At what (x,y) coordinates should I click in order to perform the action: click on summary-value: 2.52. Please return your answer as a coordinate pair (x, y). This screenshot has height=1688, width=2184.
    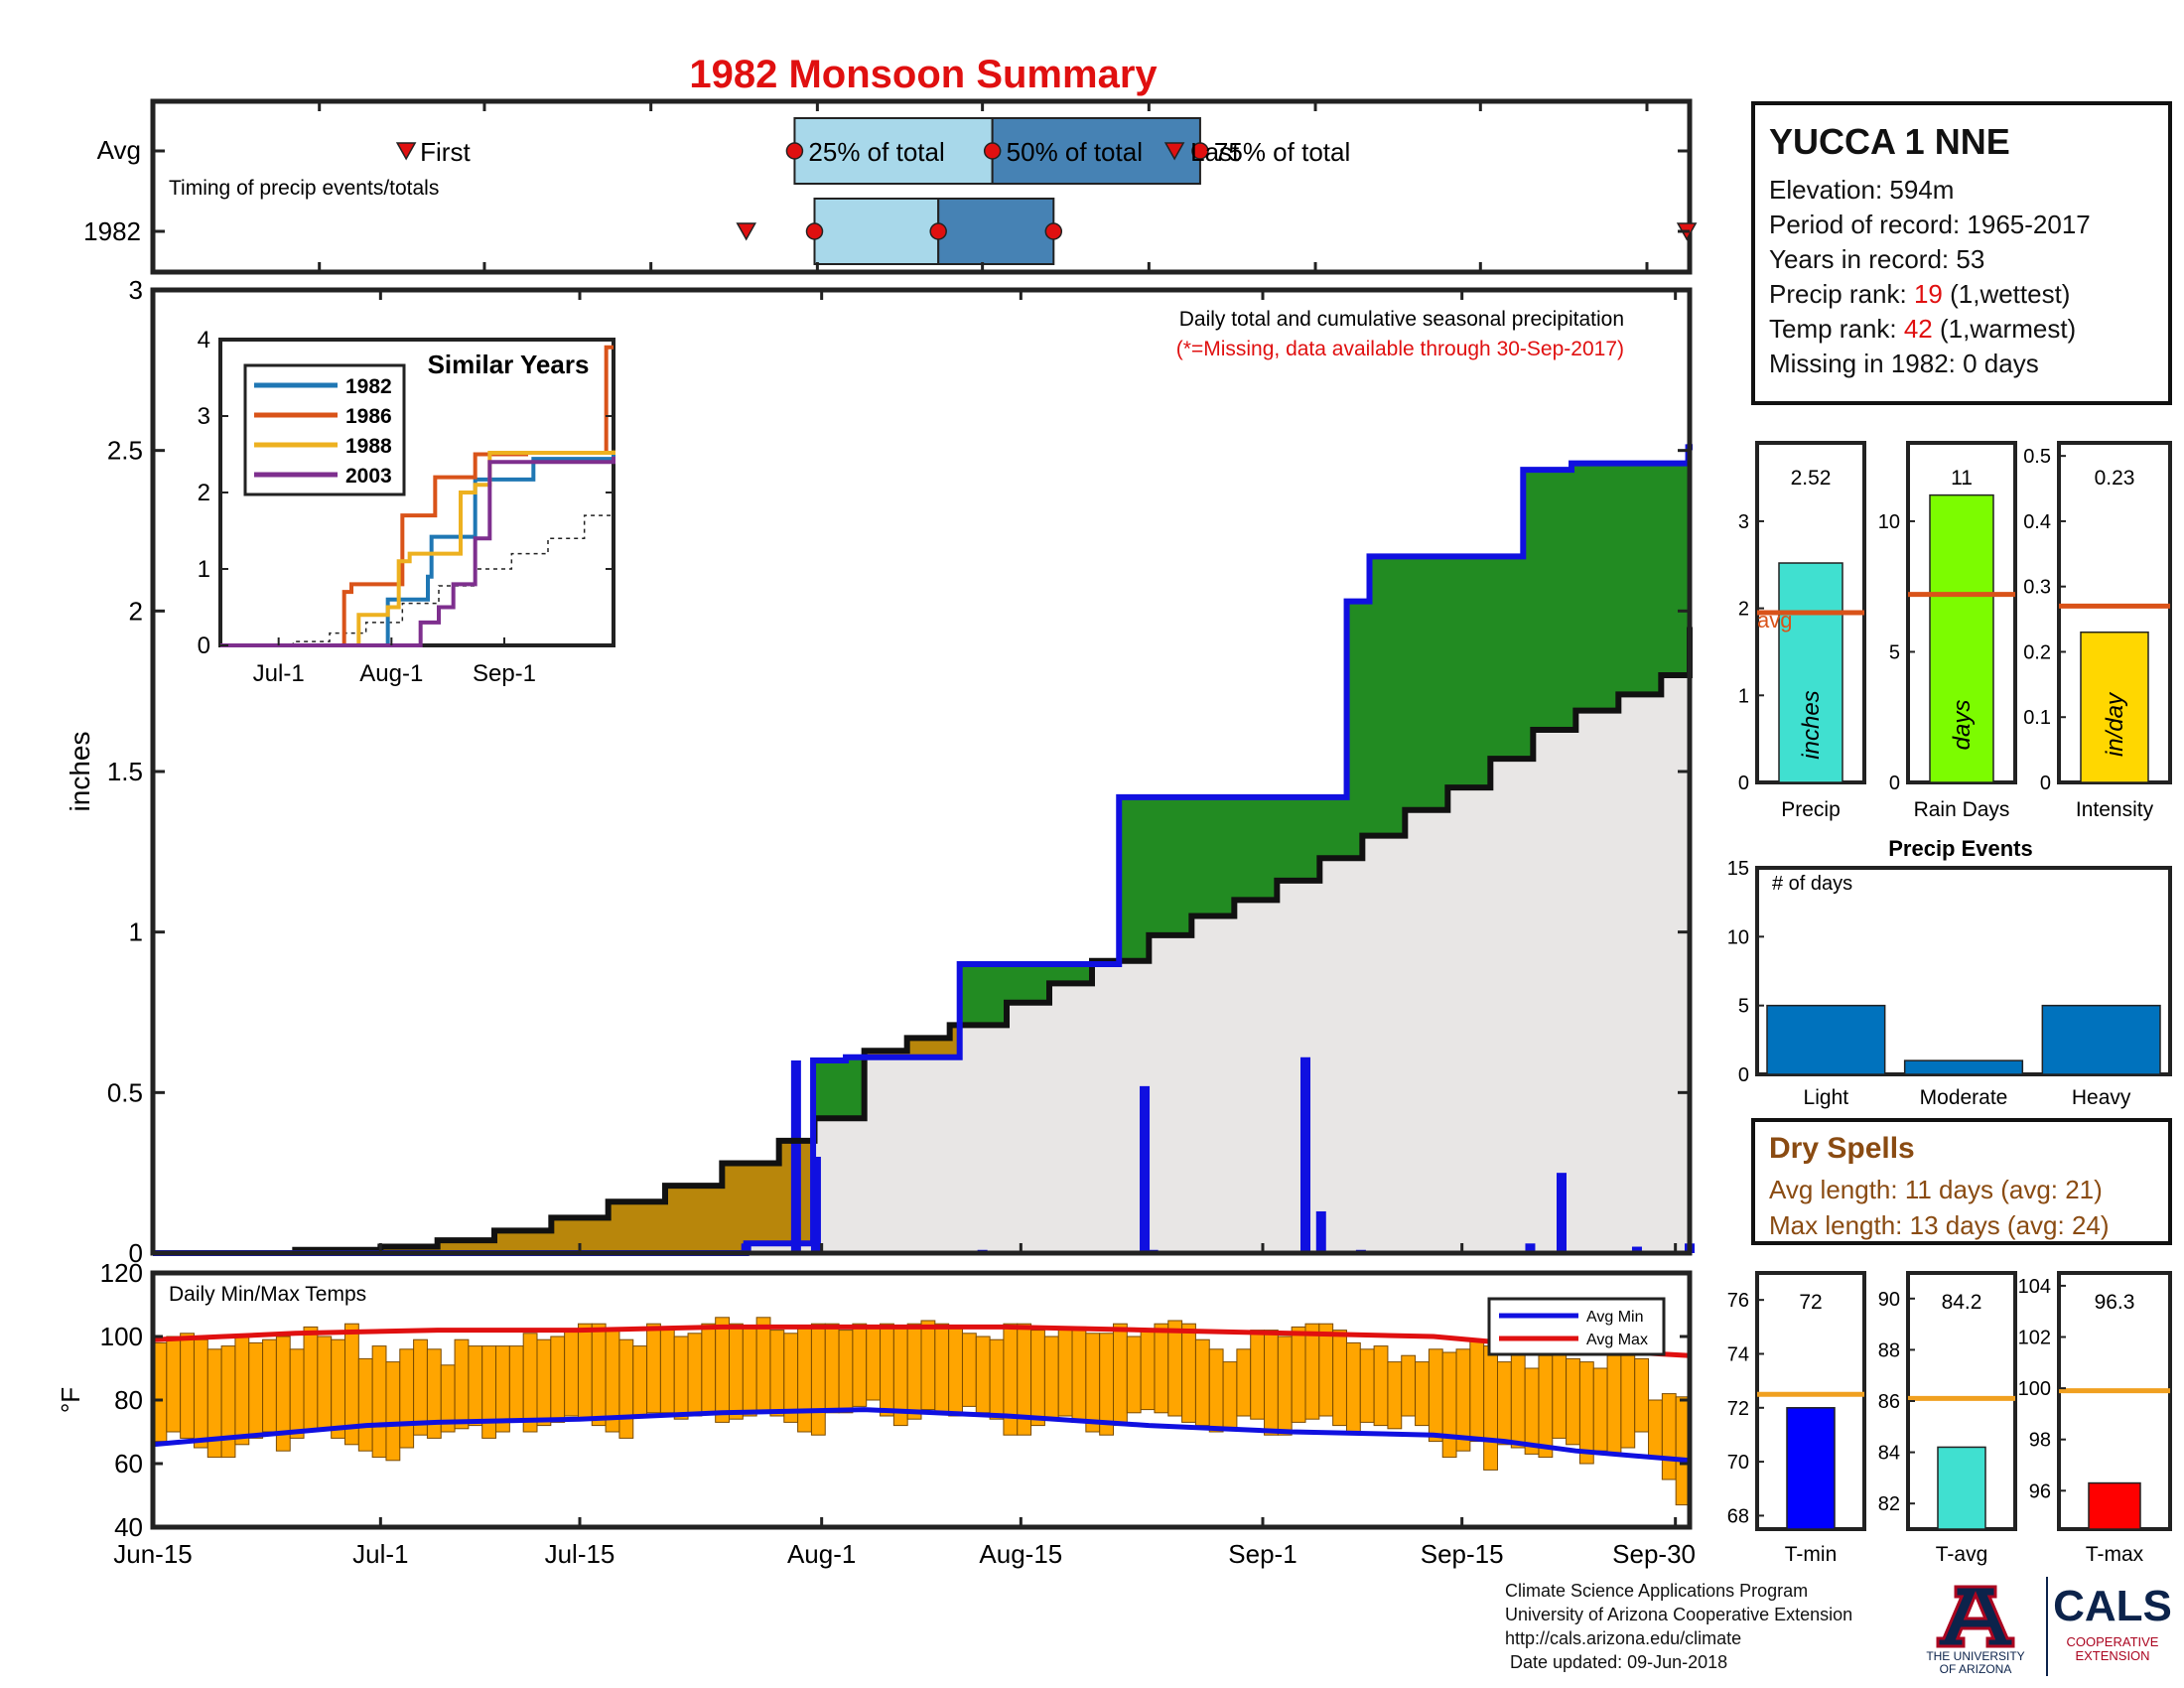
    Looking at the image, I should click on (1811, 478).